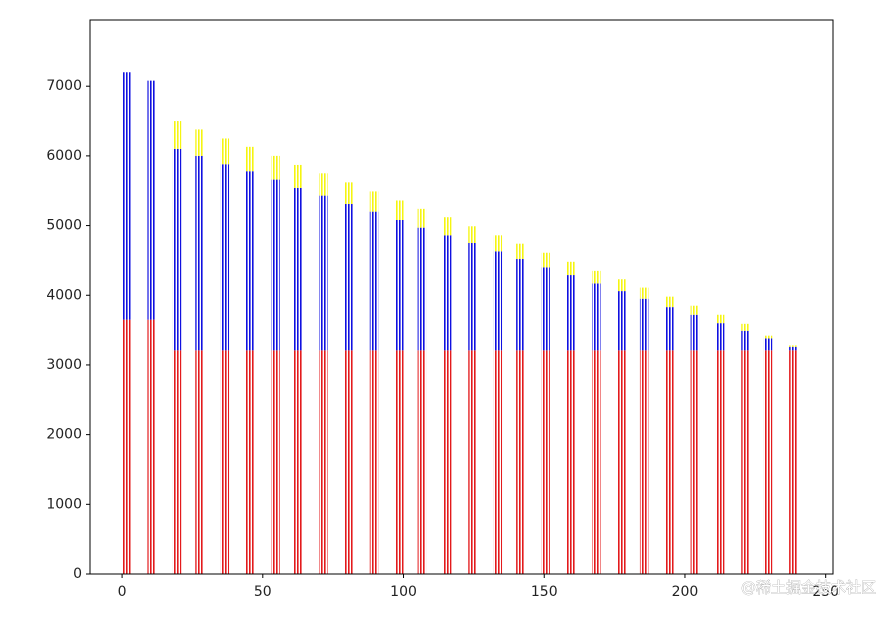  I want to click on x-tick-label: 0, so click(122, 592).